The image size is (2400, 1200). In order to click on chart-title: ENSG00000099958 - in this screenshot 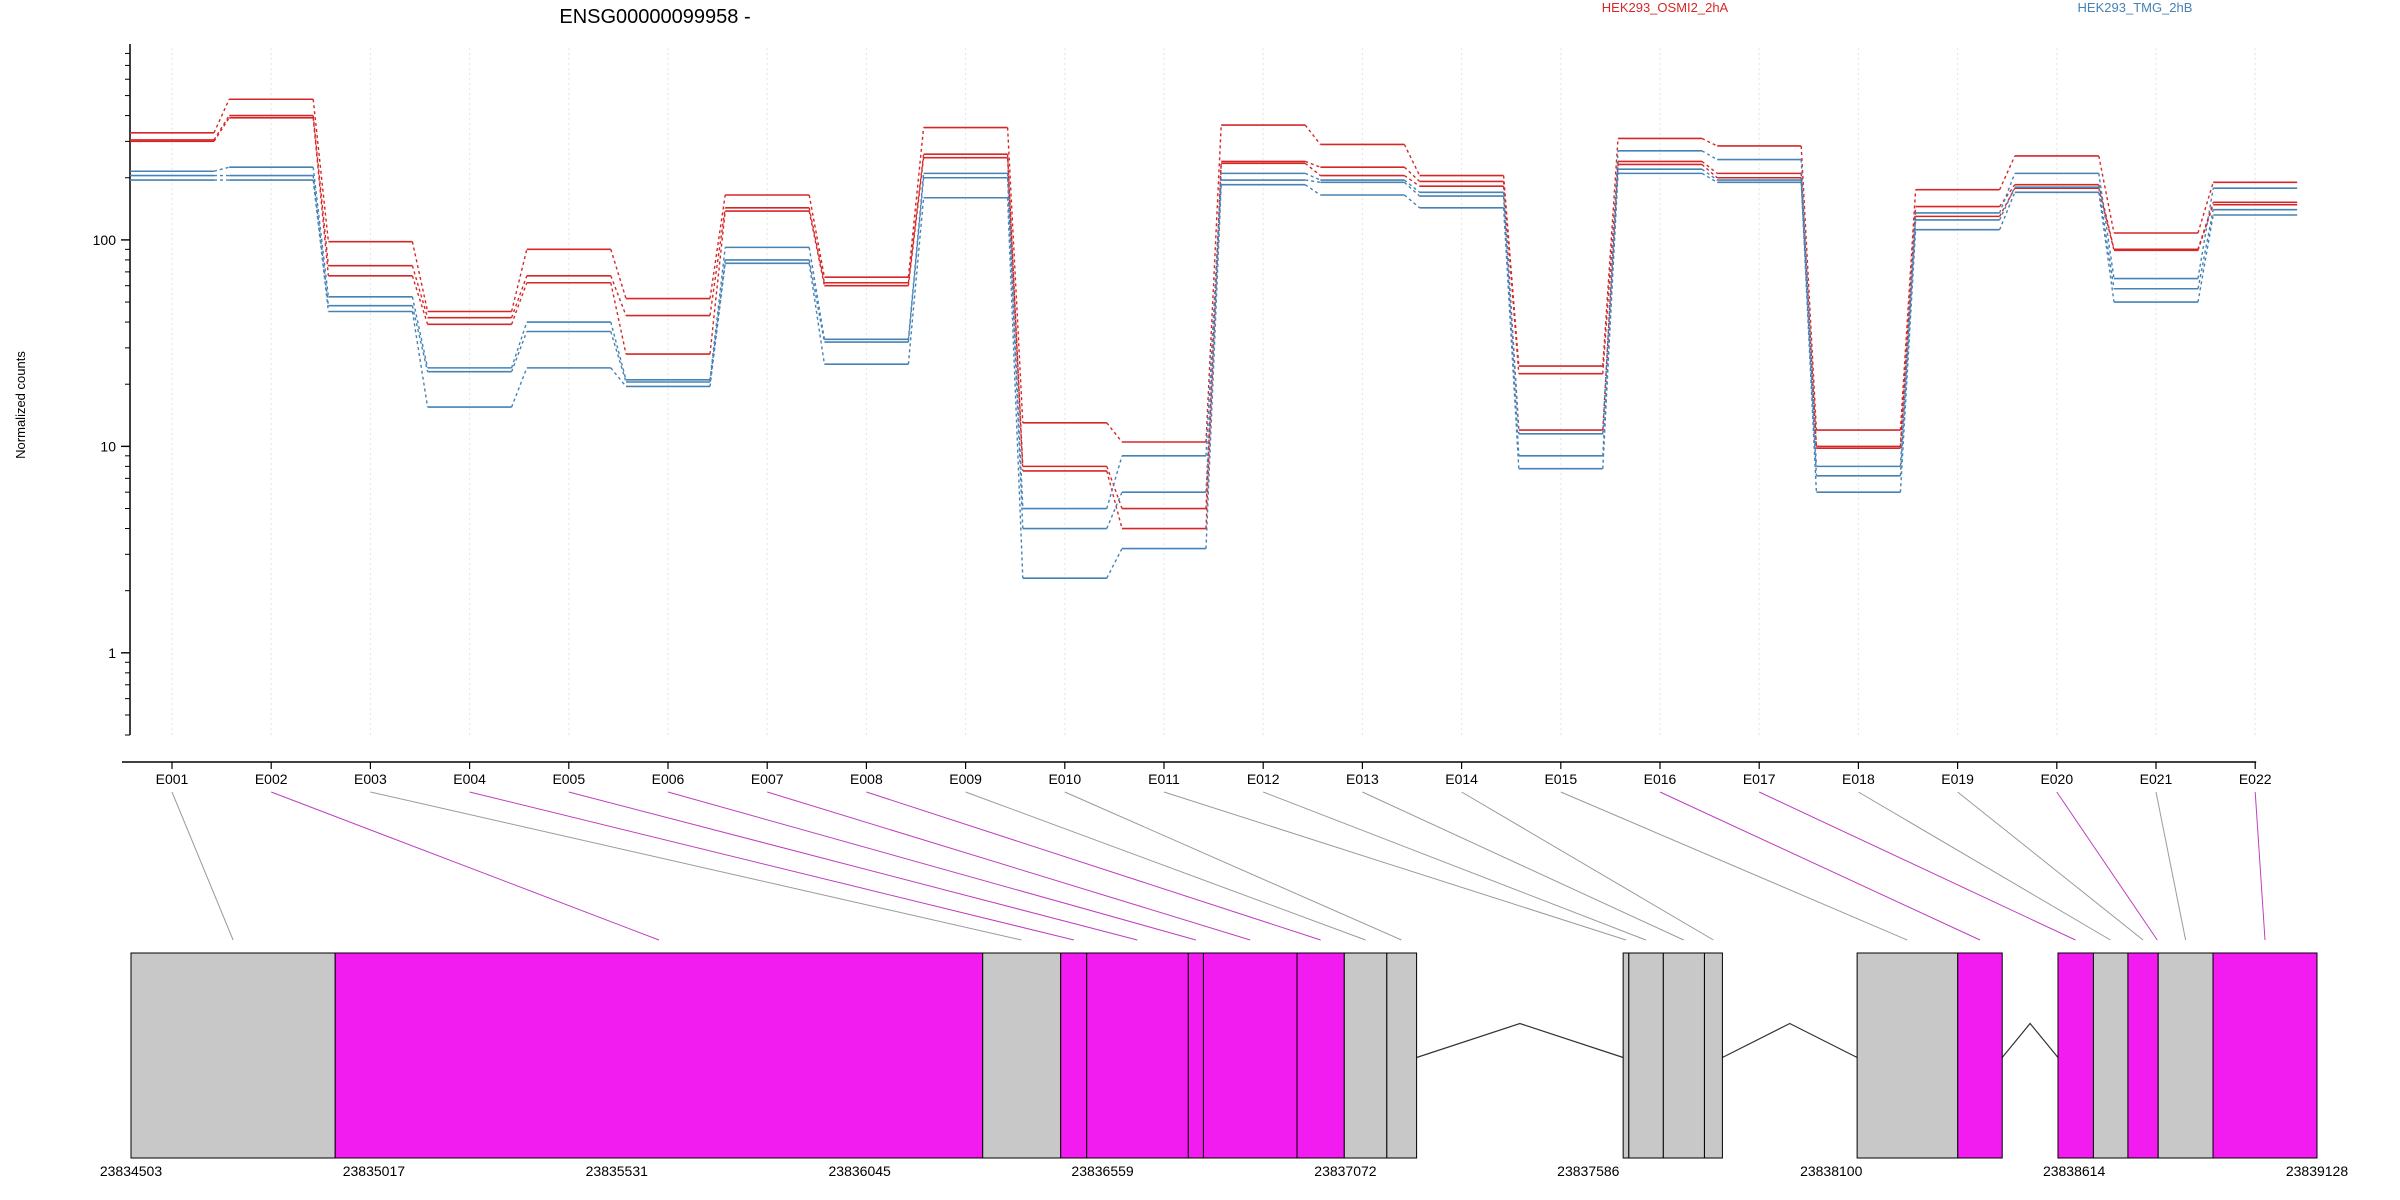, I will do `click(654, 17)`.